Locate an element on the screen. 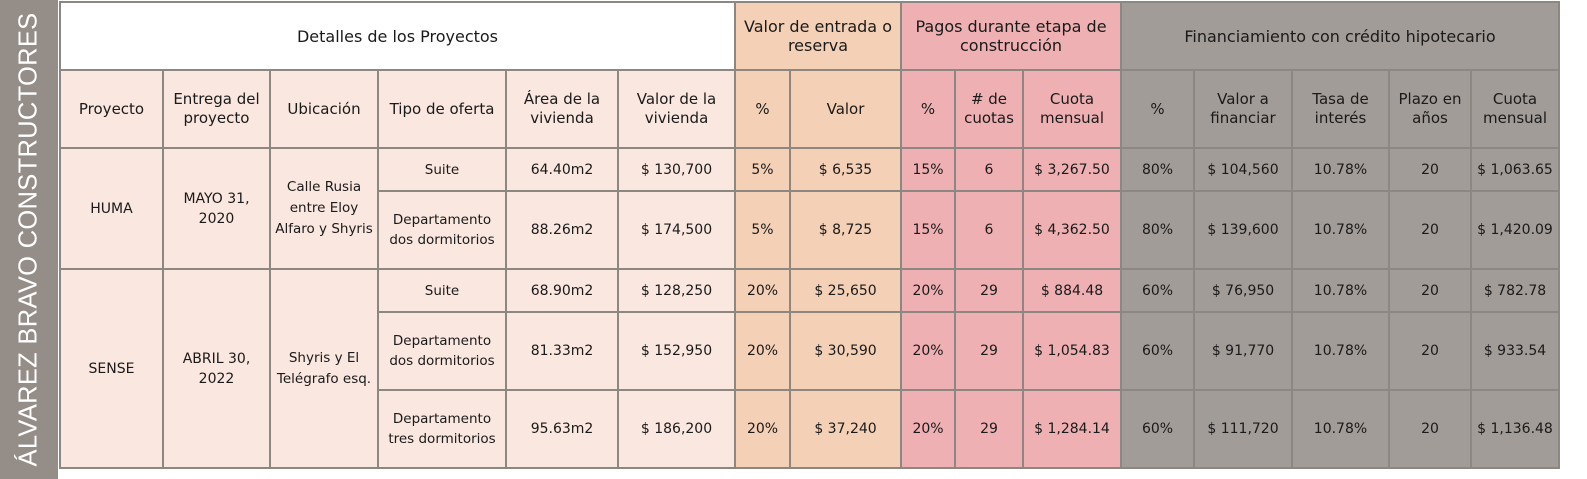  unit-area: 88.26m2 is located at coordinates (562, 230).